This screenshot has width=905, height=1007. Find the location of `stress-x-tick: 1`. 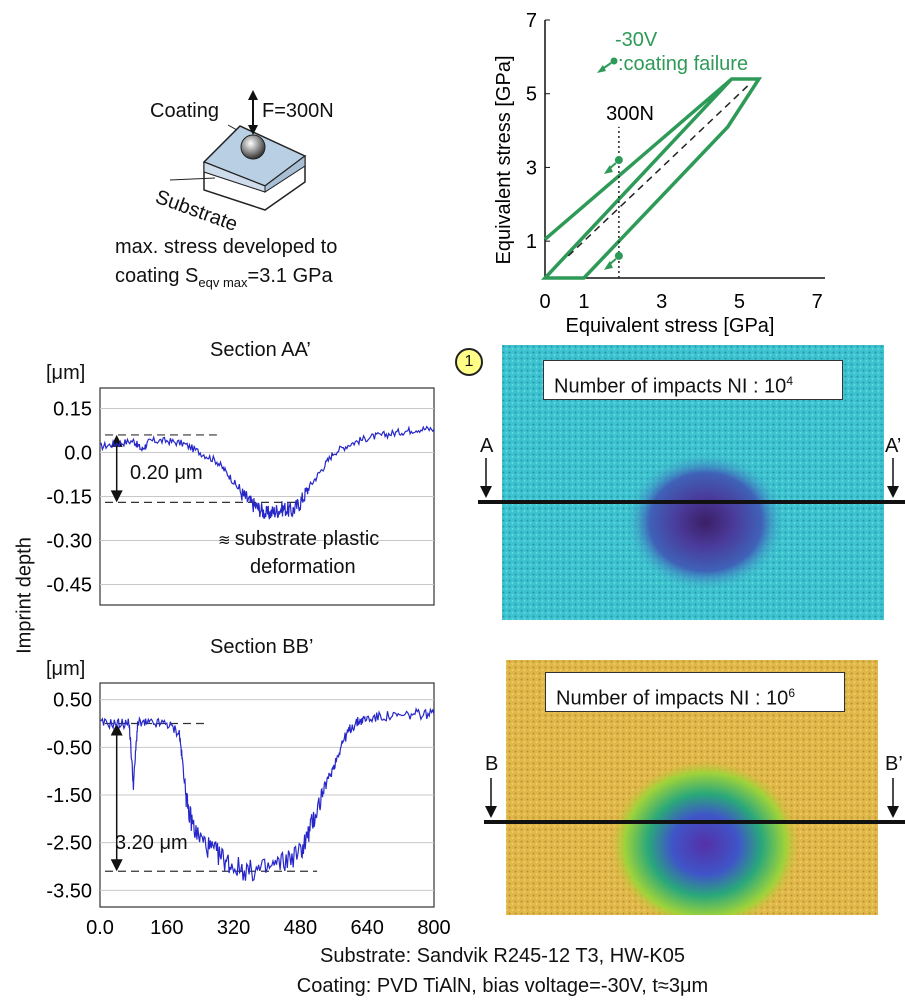

stress-x-tick: 1 is located at coordinates (583, 302).